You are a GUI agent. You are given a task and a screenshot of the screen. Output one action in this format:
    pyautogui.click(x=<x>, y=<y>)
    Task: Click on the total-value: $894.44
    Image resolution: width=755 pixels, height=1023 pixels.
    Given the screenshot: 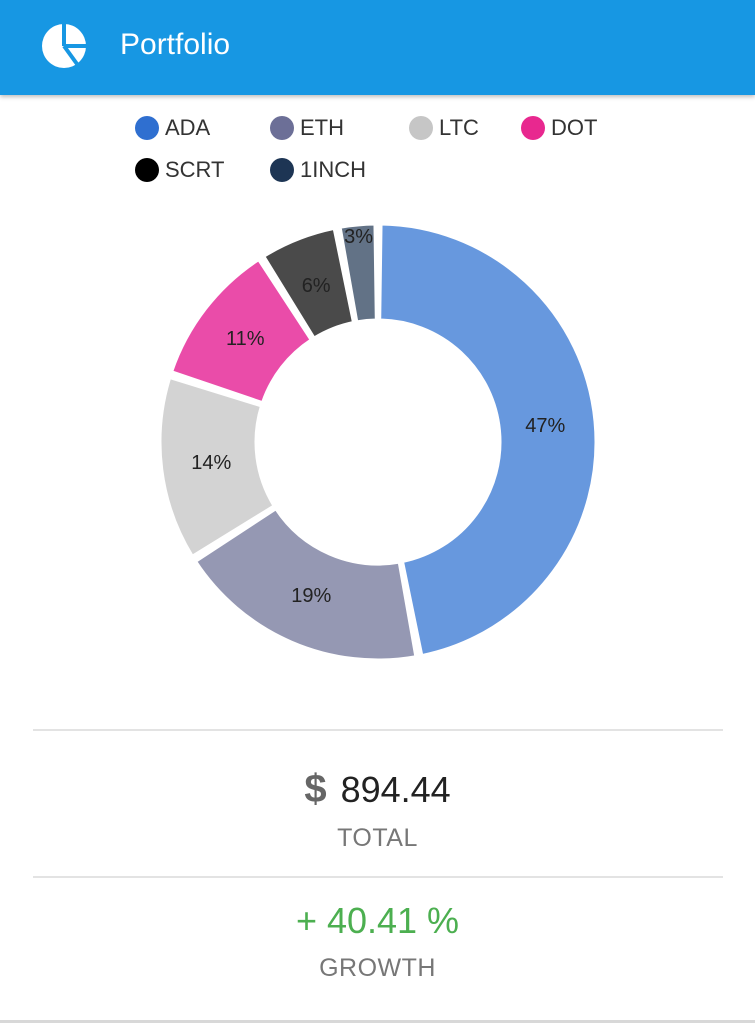 What is the action you would take?
    pyautogui.click(x=377, y=789)
    